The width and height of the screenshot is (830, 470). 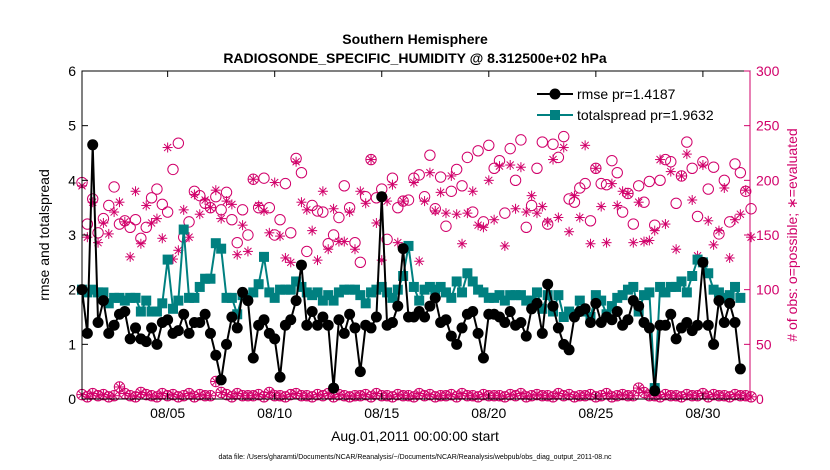 I want to click on legend: rmse pr=1.4187 totalspread pr=1.9632, so click(x=633, y=104).